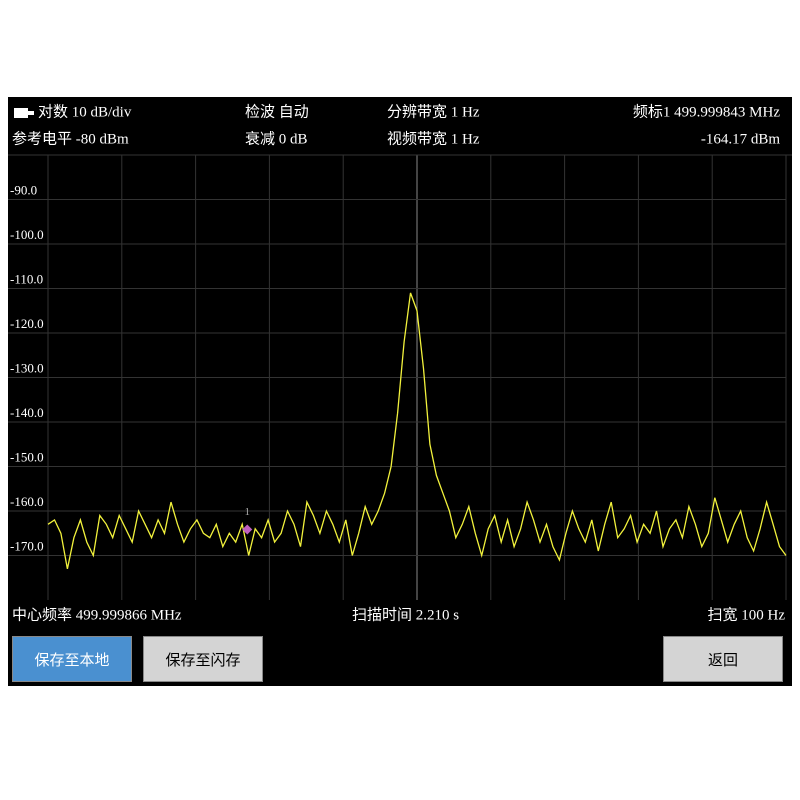 This screenshot has width=800, height=800. I want to click on y-tick-label: -90.0, so click(23, 189).